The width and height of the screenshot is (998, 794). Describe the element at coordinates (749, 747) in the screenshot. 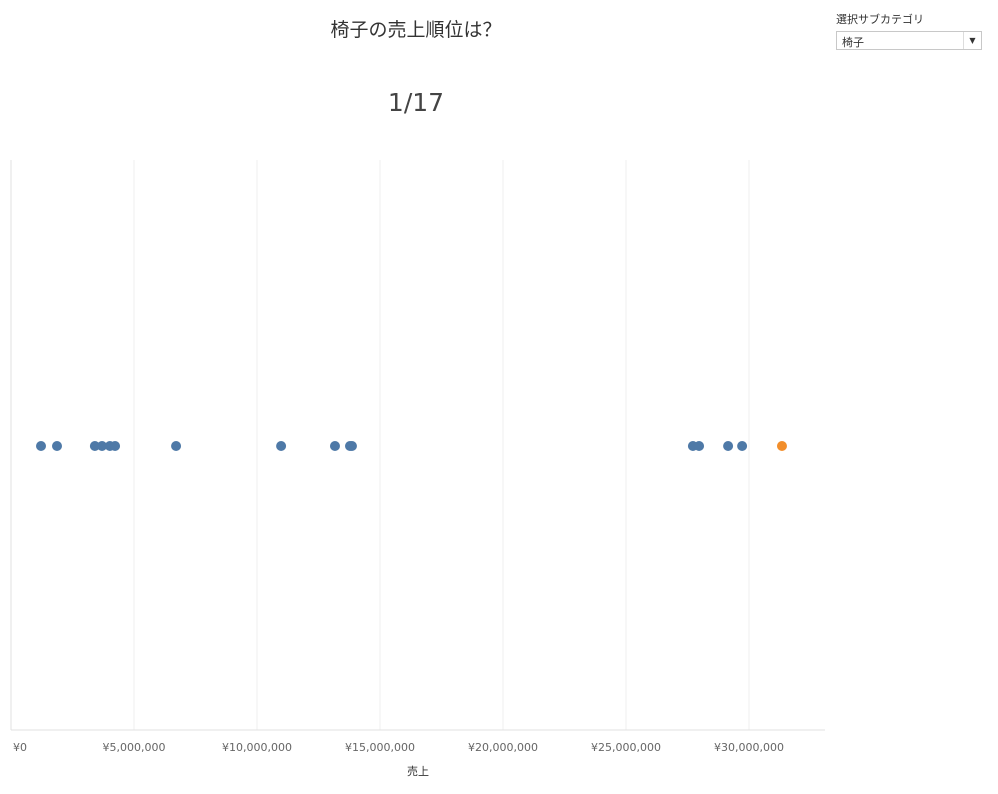

I see `x-tick-label: ¥30,000,000` at that location.